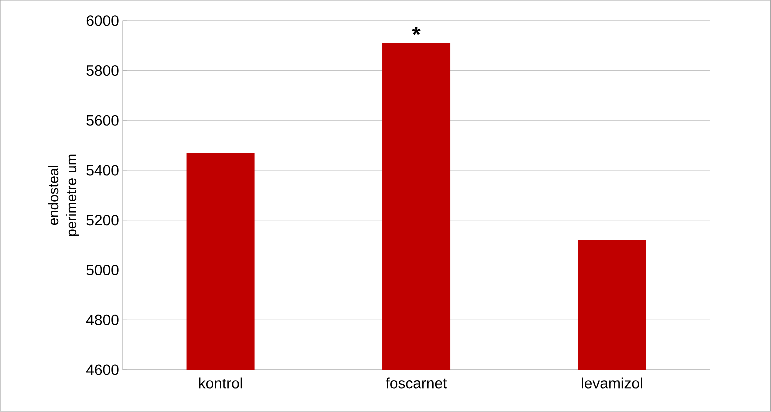 This screenshot has width=771, height=412. Describe the element at coordinates (102, 170) in the screenshot. I see `y-tick-label: 5400` at that location.